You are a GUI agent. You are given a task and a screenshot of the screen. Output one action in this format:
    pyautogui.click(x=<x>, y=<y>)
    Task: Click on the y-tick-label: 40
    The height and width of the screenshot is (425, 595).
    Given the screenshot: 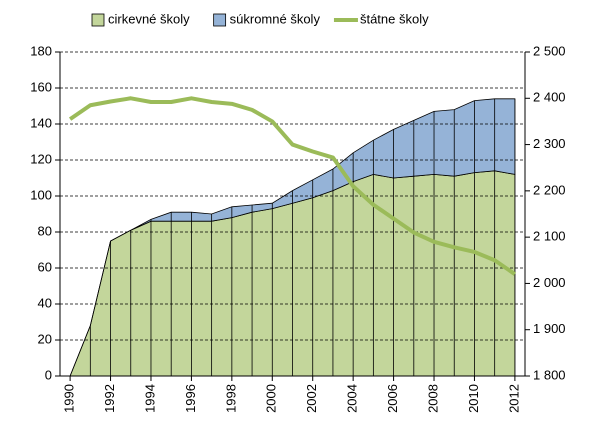 What is the action you would take?
    pyautogui.click(x=45, y=302)
    